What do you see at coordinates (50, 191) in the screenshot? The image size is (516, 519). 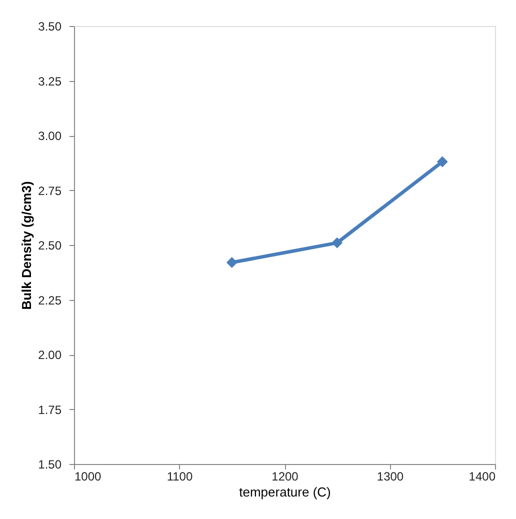 I see `y-tick-label: 2.75` at bounding box center [50, 191].